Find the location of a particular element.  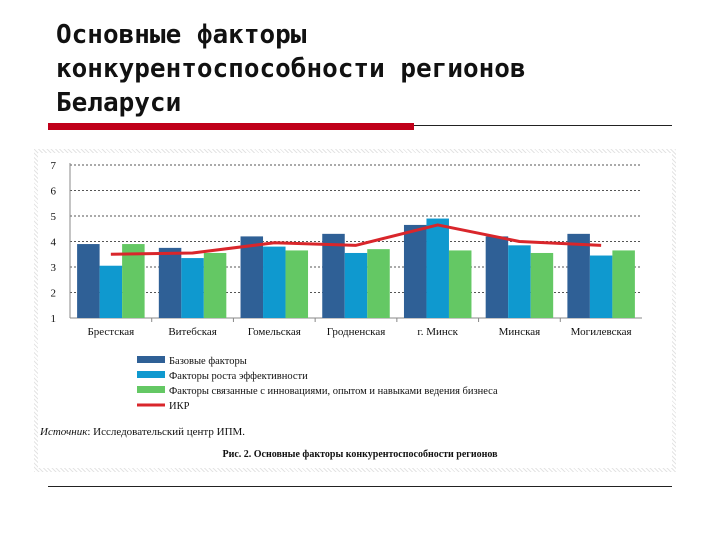

legend-label-1: Базовые факторы is located at coordinates (208, 361).